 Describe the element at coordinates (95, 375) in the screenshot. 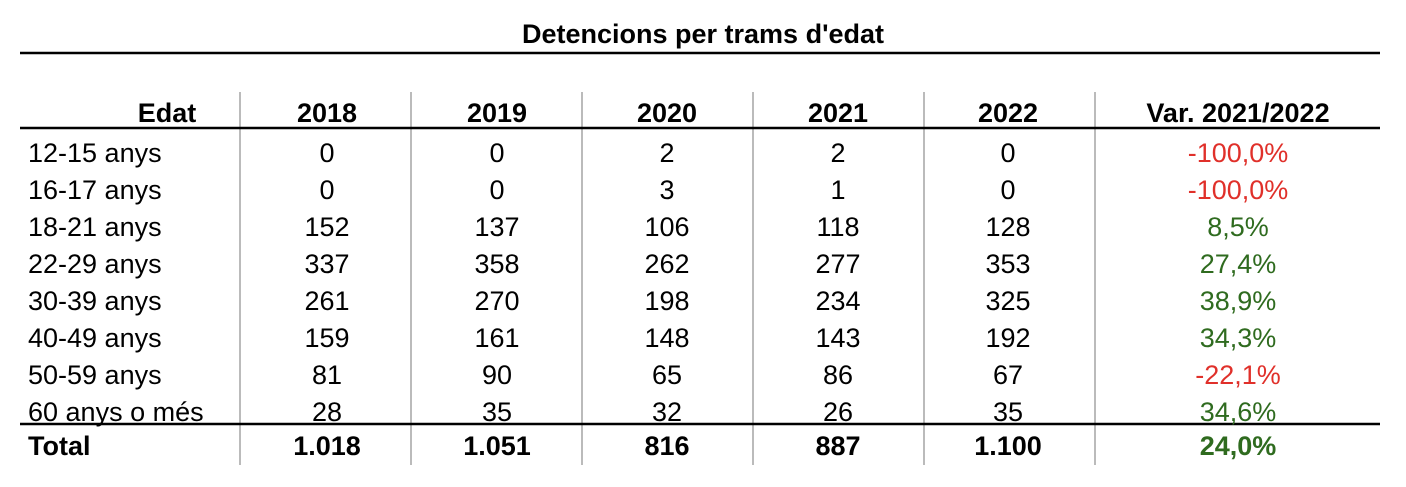

I see `row-label: 50-59 anys` at that location.